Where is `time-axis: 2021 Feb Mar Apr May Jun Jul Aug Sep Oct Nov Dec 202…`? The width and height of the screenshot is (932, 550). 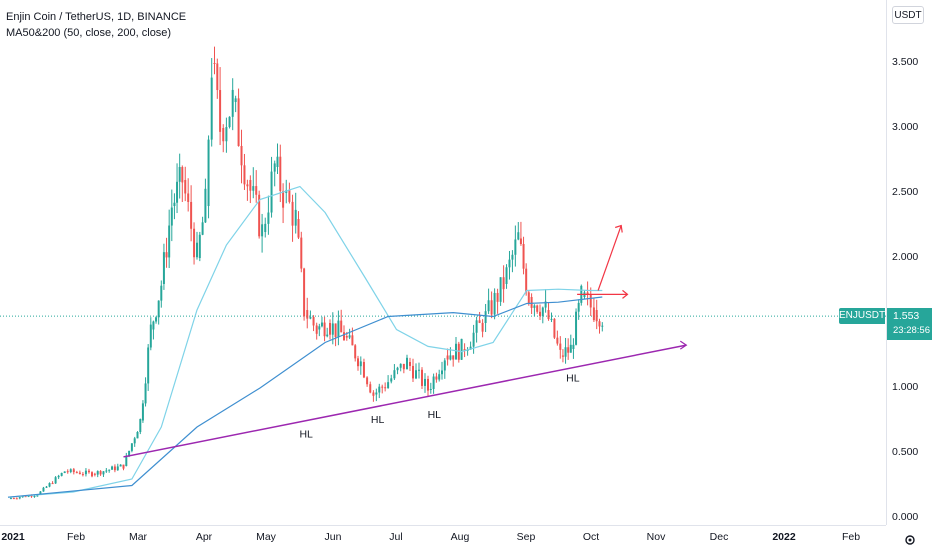
time-axis: 2021 Feb Mar Apr May Jun Jul Aug Sep Oct Nov Dec 202… is located at coordinates (443, 537).